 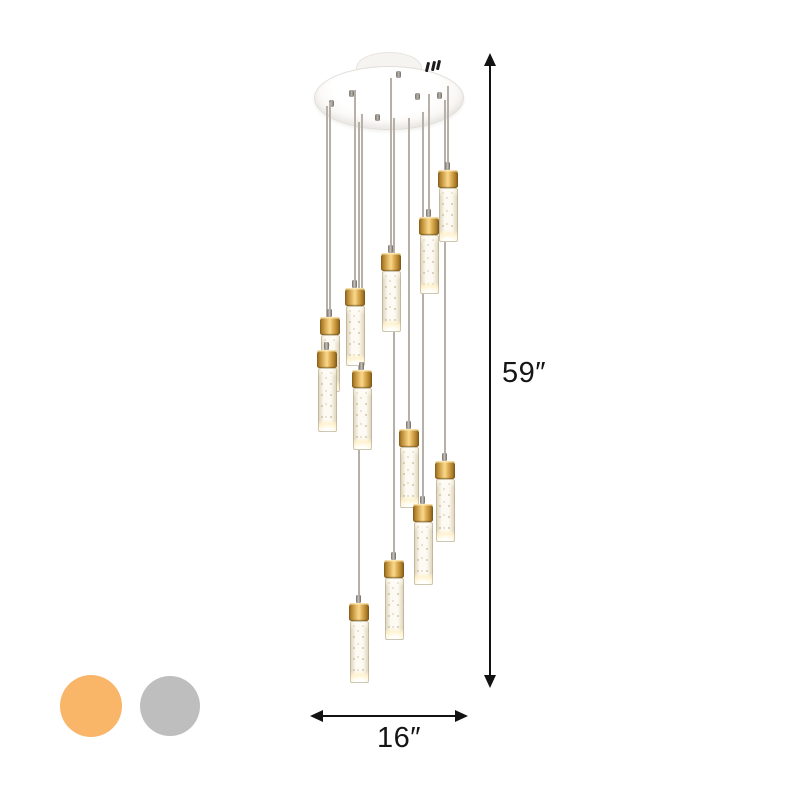 What do you see at coordinates (408, 425) in the screenshot?
I see `pendant-8-connector` at bounding box center [408, 425].